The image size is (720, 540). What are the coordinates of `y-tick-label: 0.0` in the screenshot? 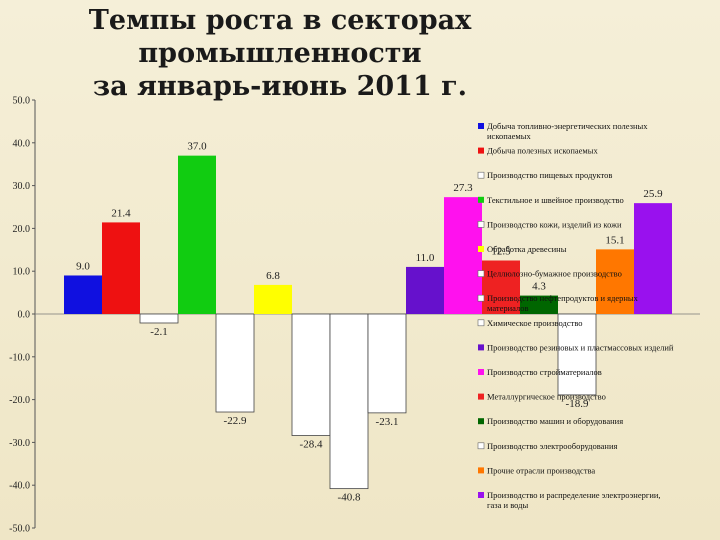 It's located at (24, 315).